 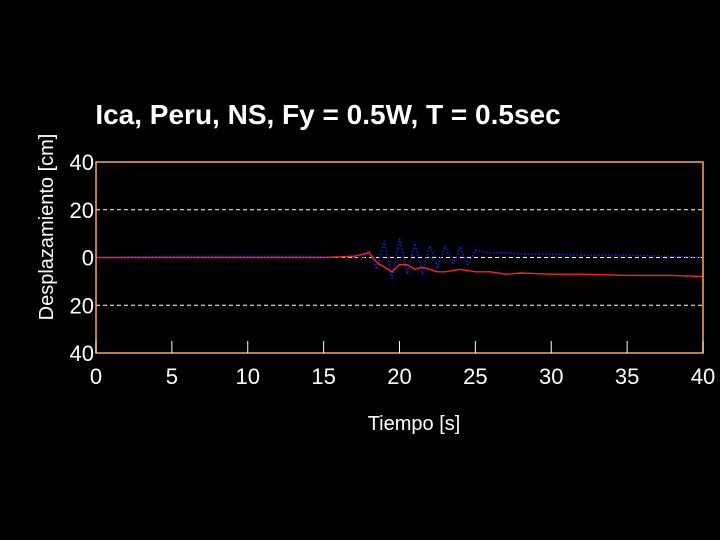 I want to click on x-tick-label: 0, so click(x=96, y=376).